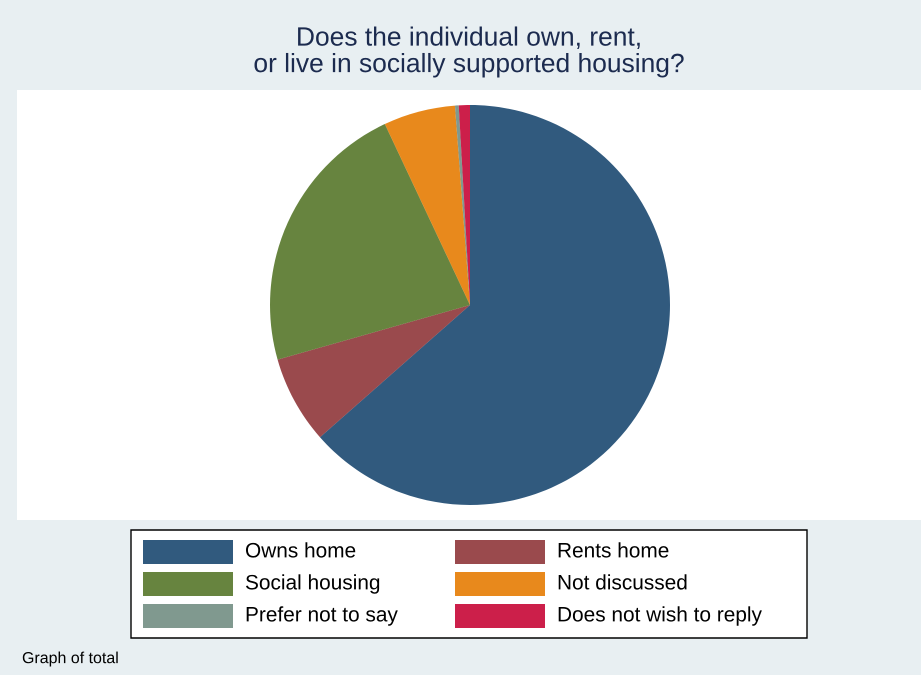 The height and width of the screenshot is (675, 921). Describe the element at coordinates (622, 582) in the screenshot. I see `legend-label: Not discussed` at that location.